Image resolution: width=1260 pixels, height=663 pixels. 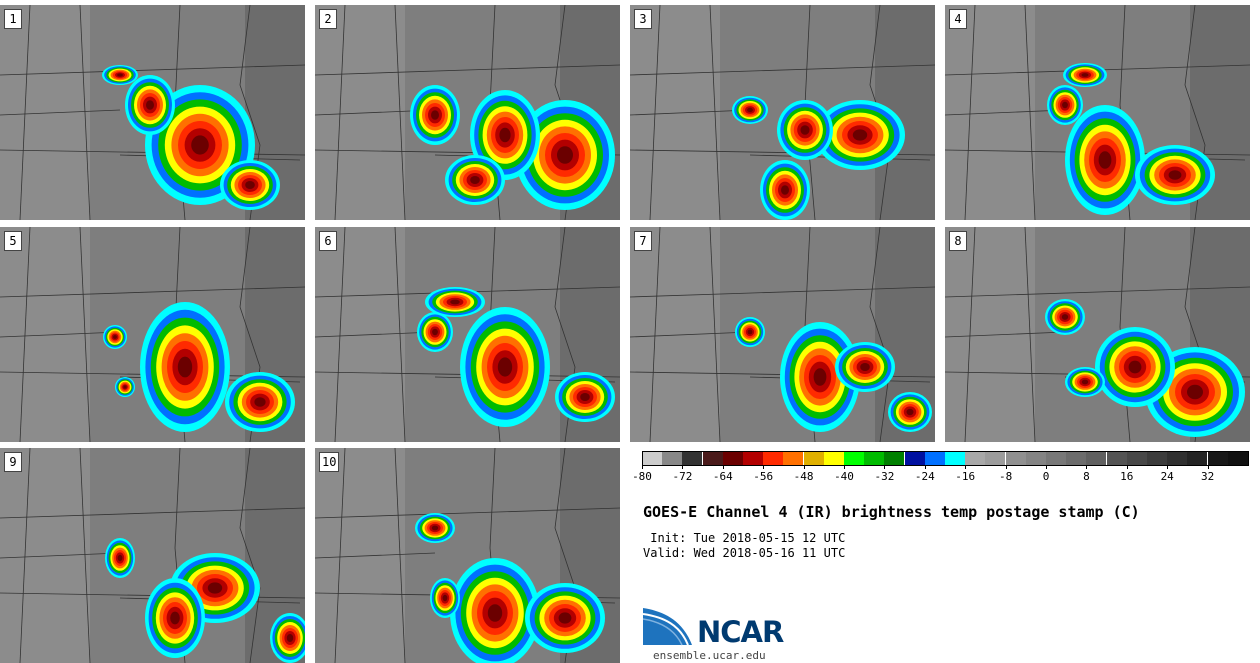 What do you see at coordinates (1127, 476) in the screenshot?
I see `colorbar-tick-label: 16` at bounding box center [1127, 476].